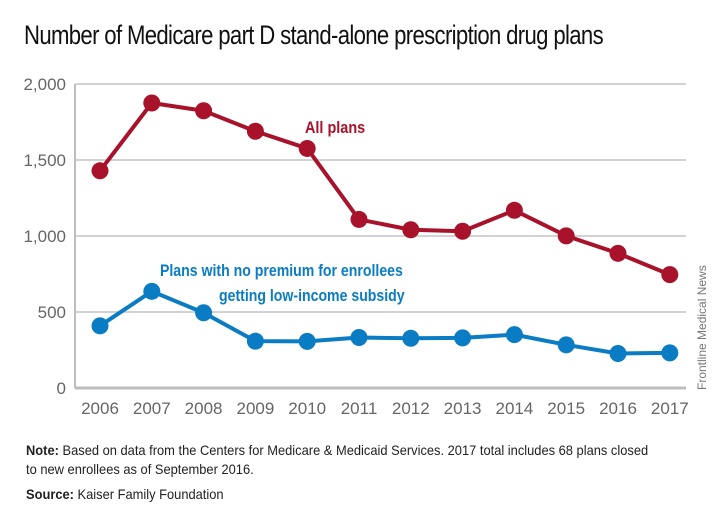 The image size is (720, 528). What do you see at coordinates (312, 296) in the screenshot?
I see `series-label-no-premium-line2: getting low-income subsidy` at bounding box center [312, 296].